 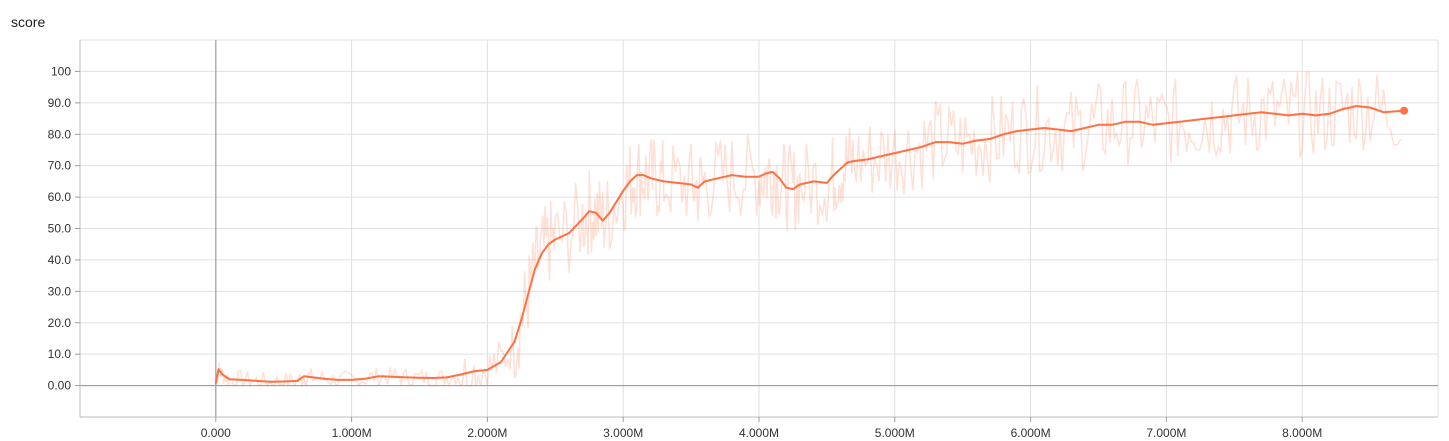 What do you see at coordinates (759, 433) in the screenshot?
I see `x-tick-label: 4.000M` at bounding box center [759, 433].